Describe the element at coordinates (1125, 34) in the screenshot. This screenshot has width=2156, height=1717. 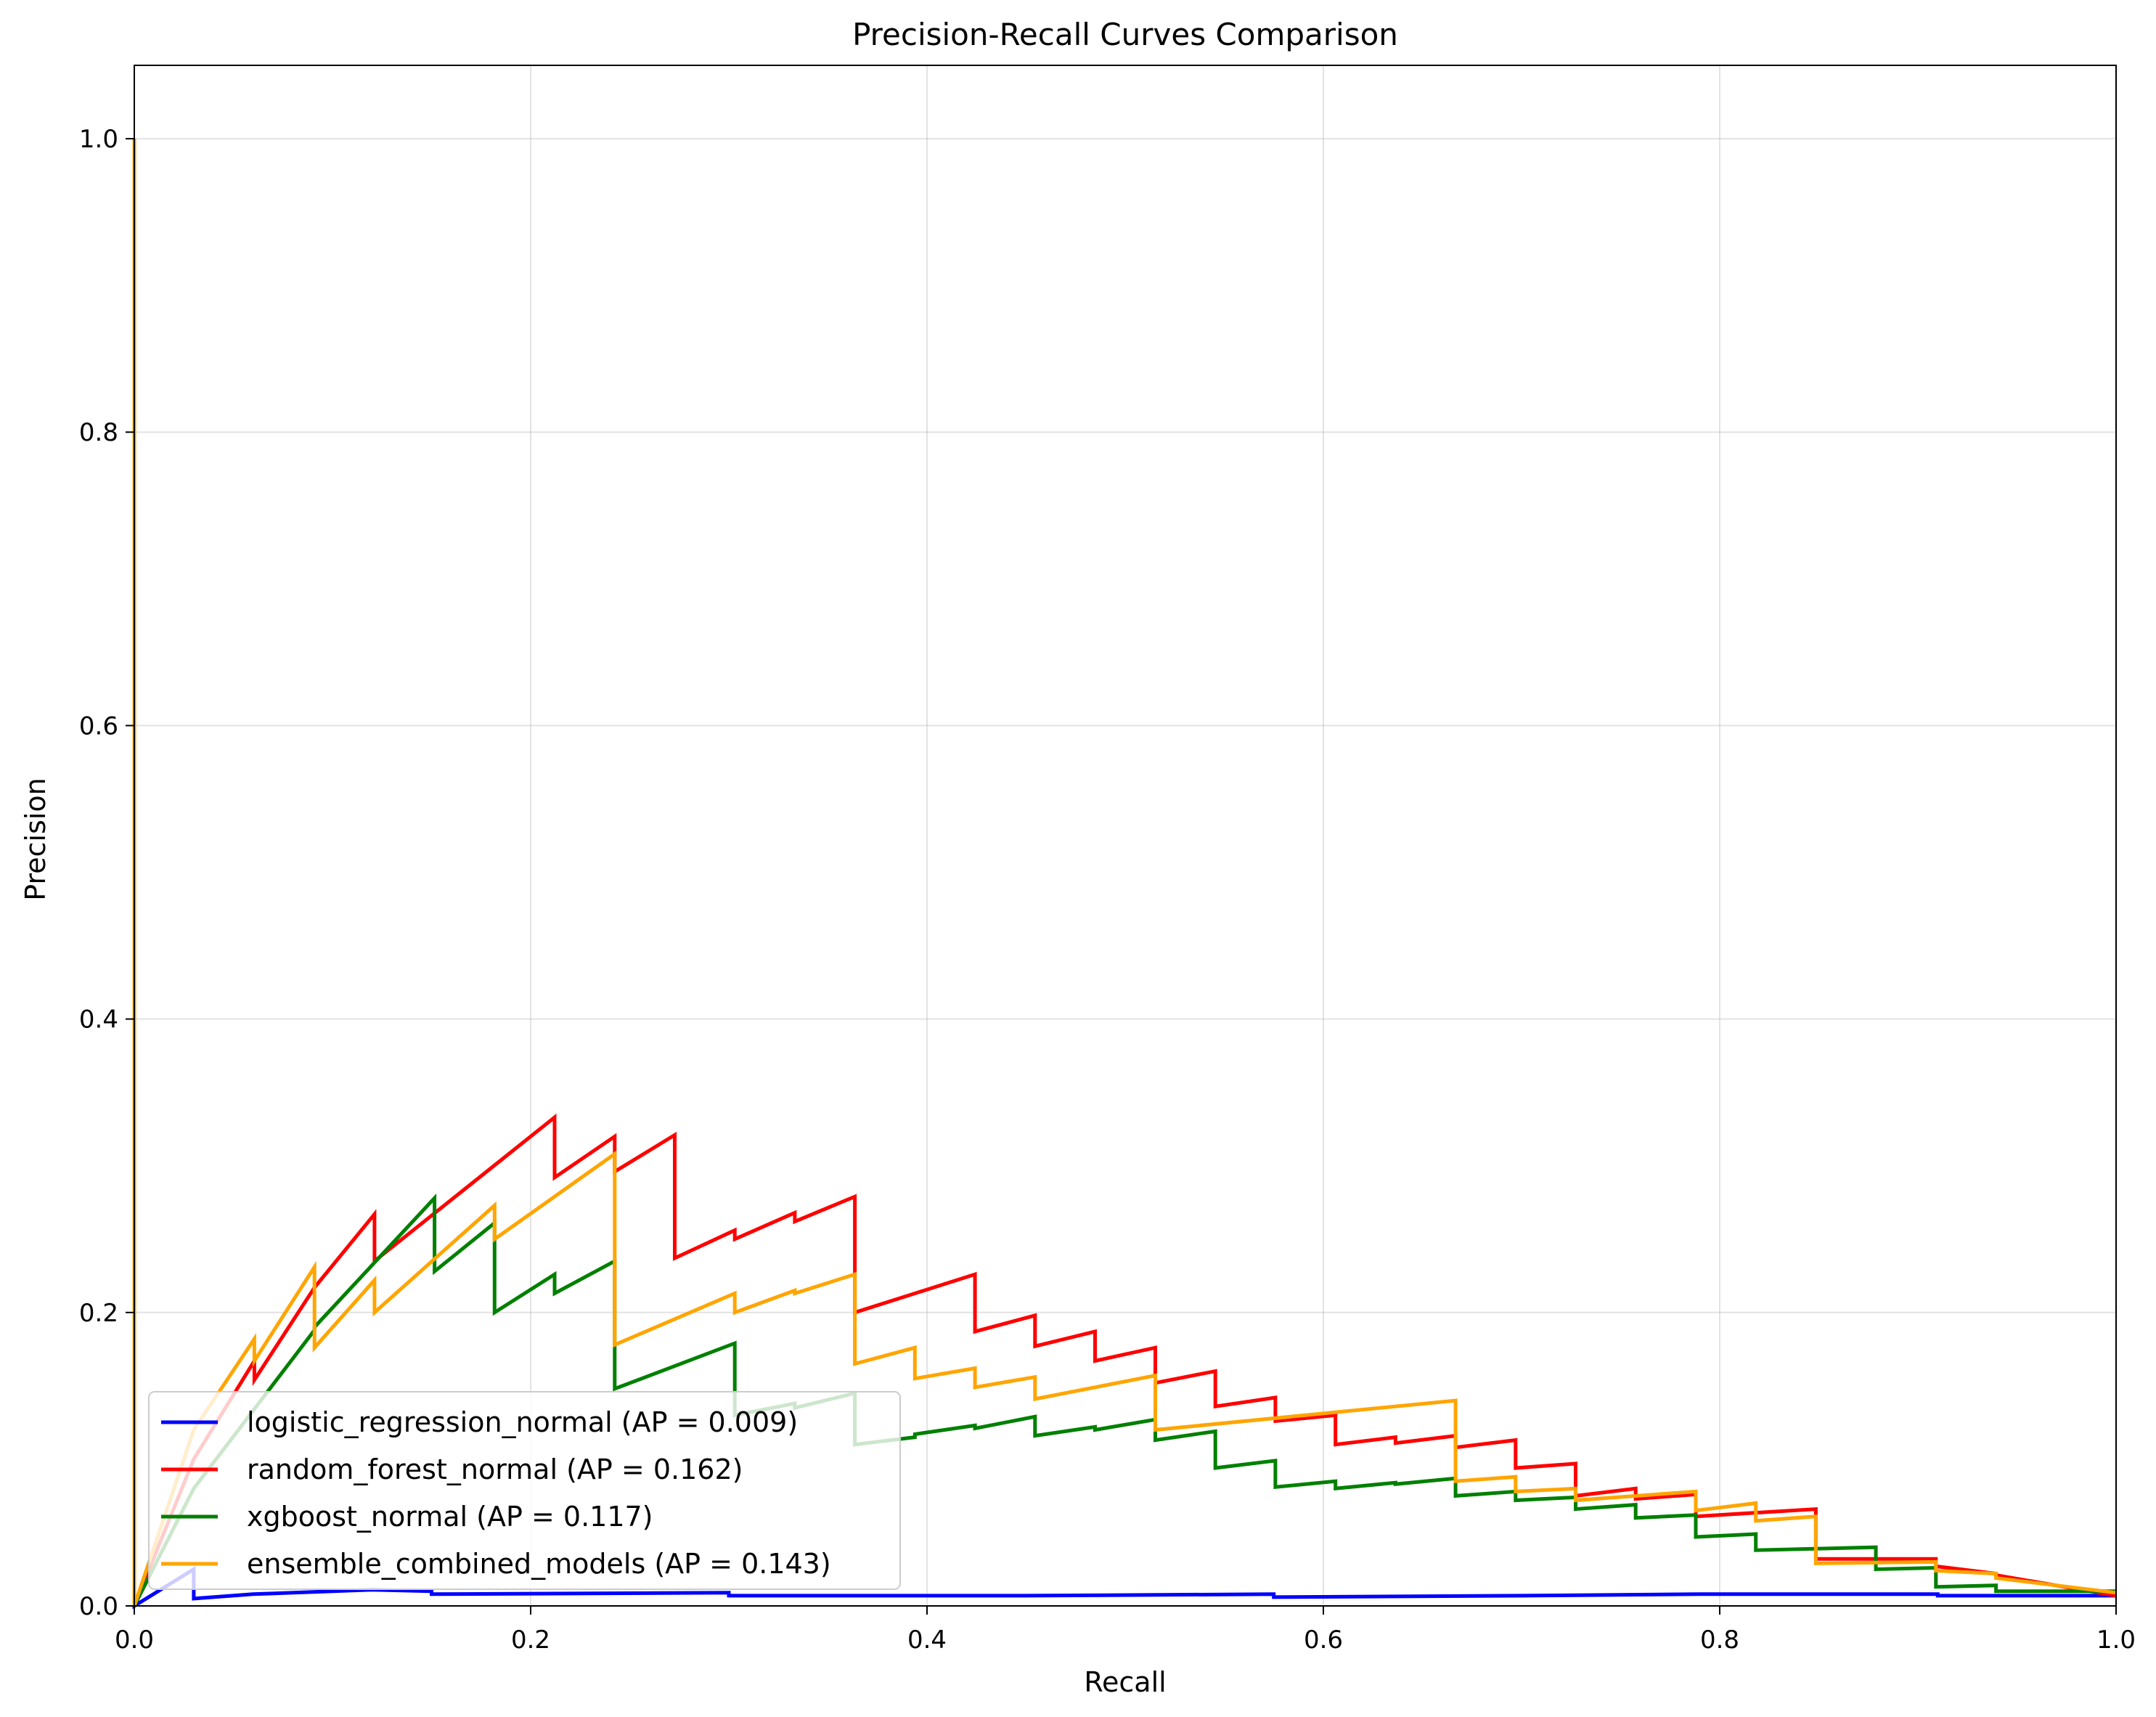
I see `chart-title: Precision-Recall Curves Comparison` at that location.